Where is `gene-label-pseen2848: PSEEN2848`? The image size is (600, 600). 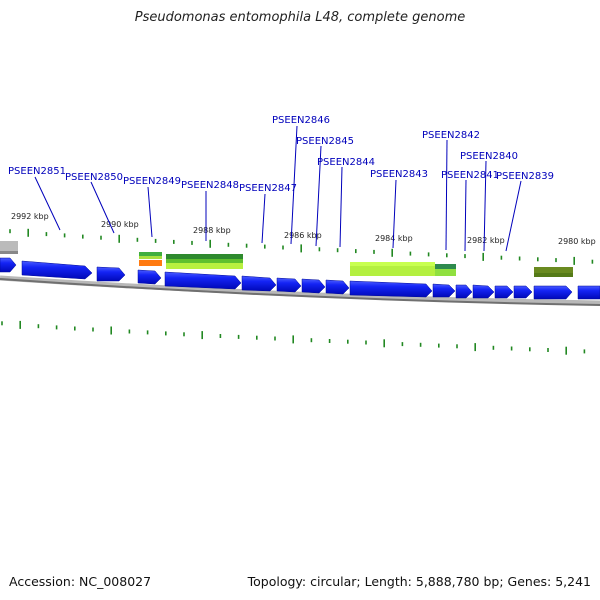
gene-label-pseen2848: PSEEN2848 is located at coordinates (210, 185).